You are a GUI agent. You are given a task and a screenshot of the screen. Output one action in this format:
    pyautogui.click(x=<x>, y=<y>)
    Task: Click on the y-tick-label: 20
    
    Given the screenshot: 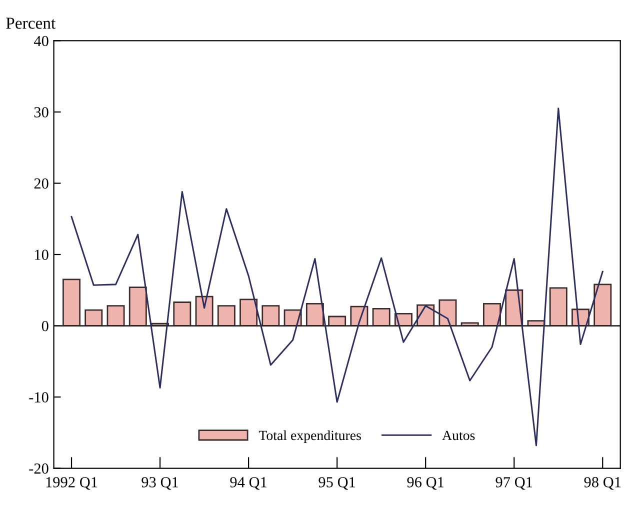 What is the action you would take?
    pyautogui.click(x=41, y=183)
    